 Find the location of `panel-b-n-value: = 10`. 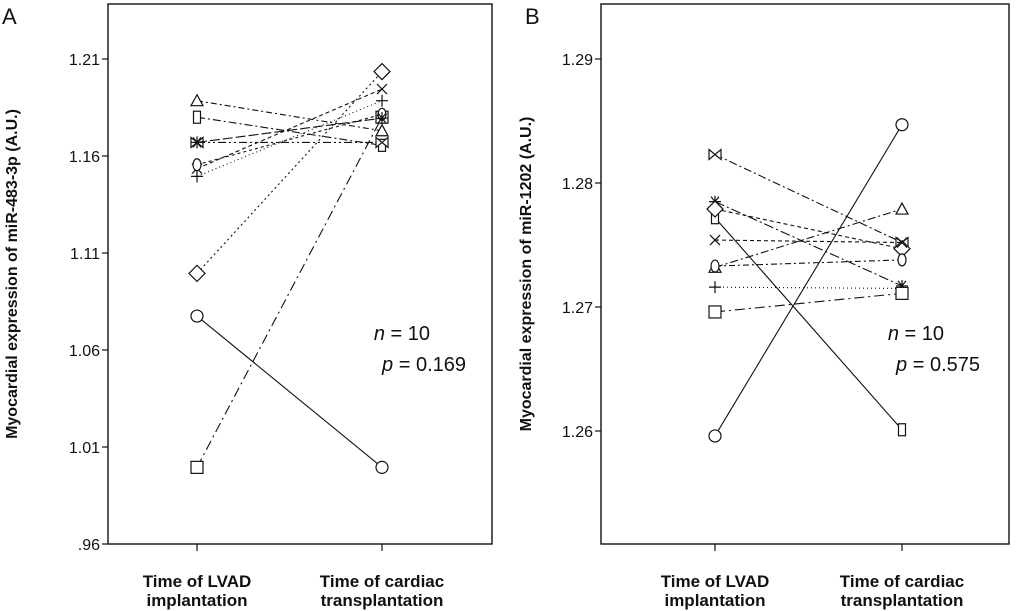

panel-b-n-value: = 10 is located at coordinates (921, 334).